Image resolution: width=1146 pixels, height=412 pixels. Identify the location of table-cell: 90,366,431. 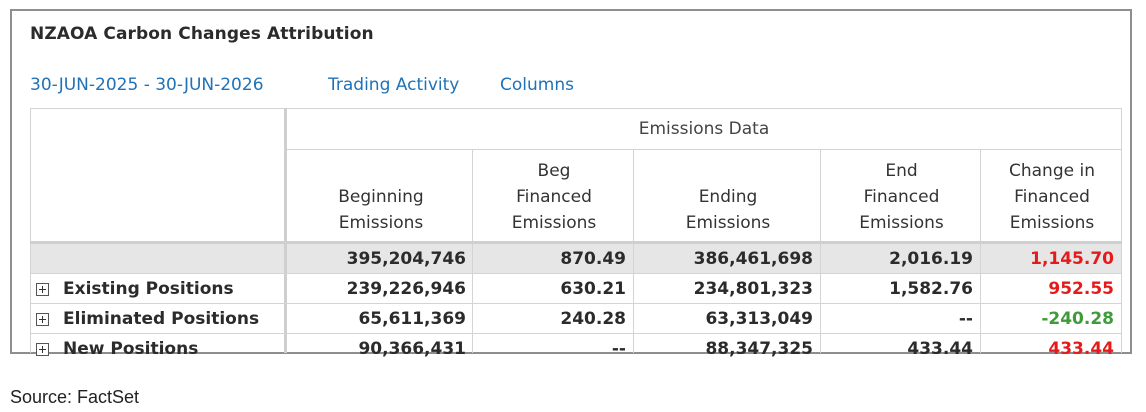
(412, 349).